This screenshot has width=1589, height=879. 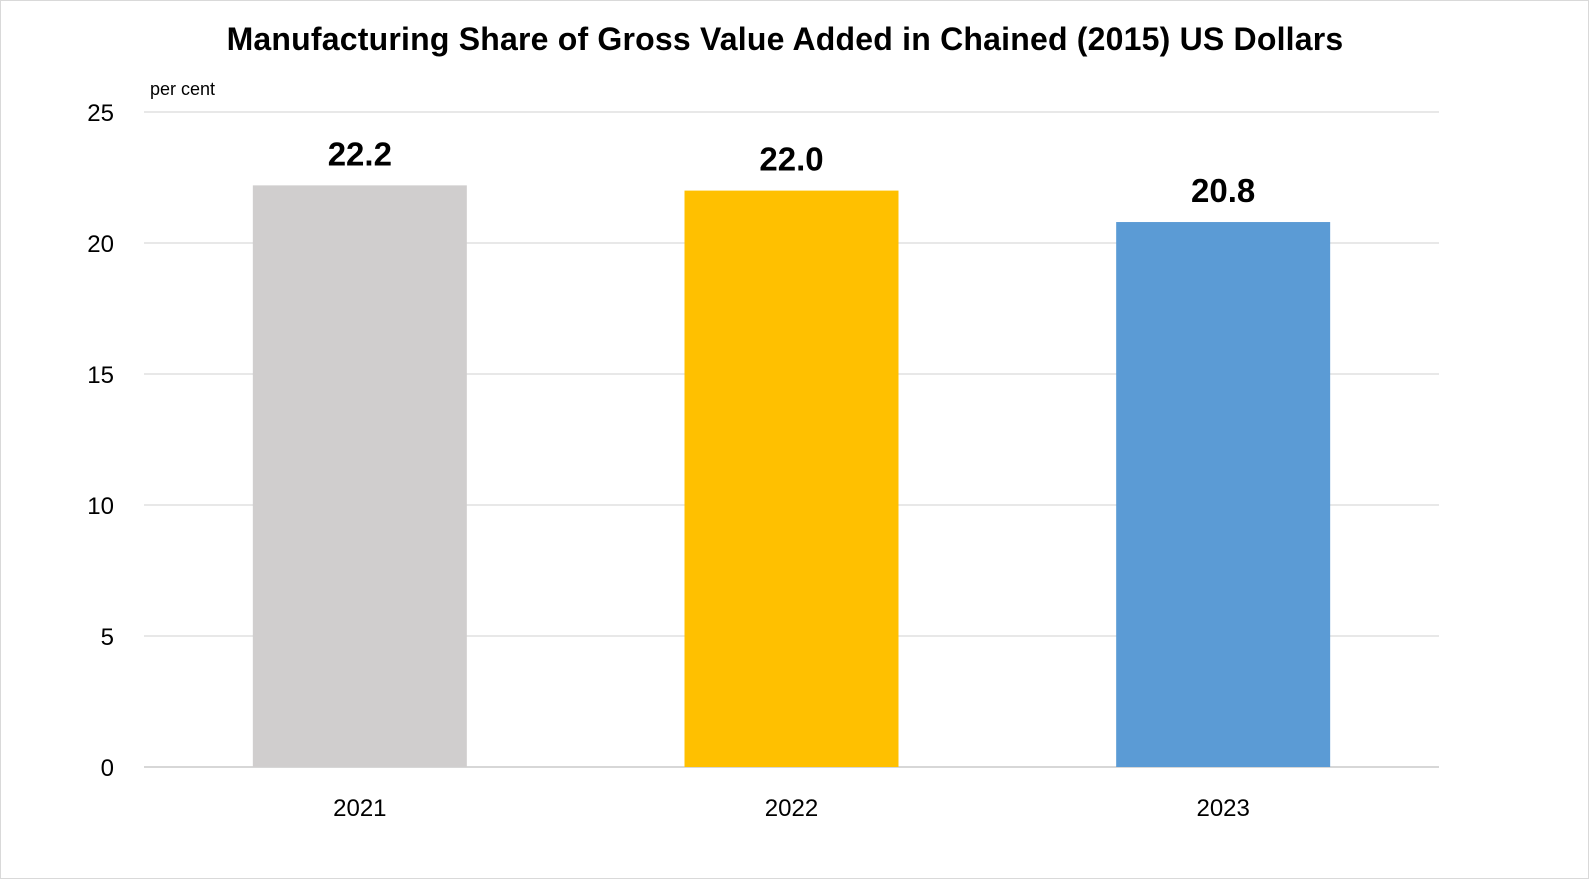 What do you see at coordinates (1223, 190) in the screenshot?
I see `data-label-2023: 20.8` at bounding box center [1223, 190].